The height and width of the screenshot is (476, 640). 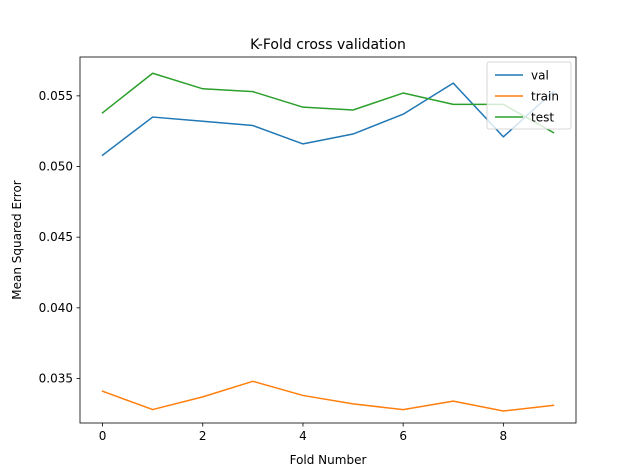 I want to click on y-tick-label: 0.040, so click(x=56, y=308).